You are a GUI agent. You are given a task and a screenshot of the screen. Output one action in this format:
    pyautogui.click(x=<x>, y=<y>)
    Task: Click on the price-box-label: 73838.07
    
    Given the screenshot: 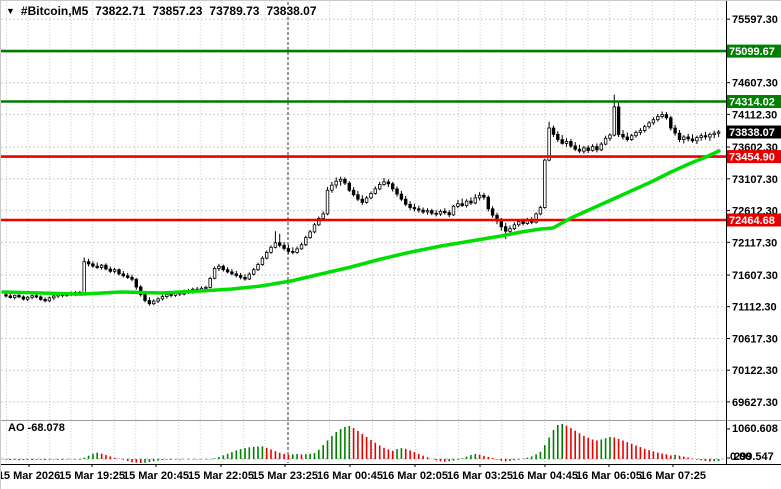 What is the action you would take?
    pyautogui.click(x=752, y=133)
    